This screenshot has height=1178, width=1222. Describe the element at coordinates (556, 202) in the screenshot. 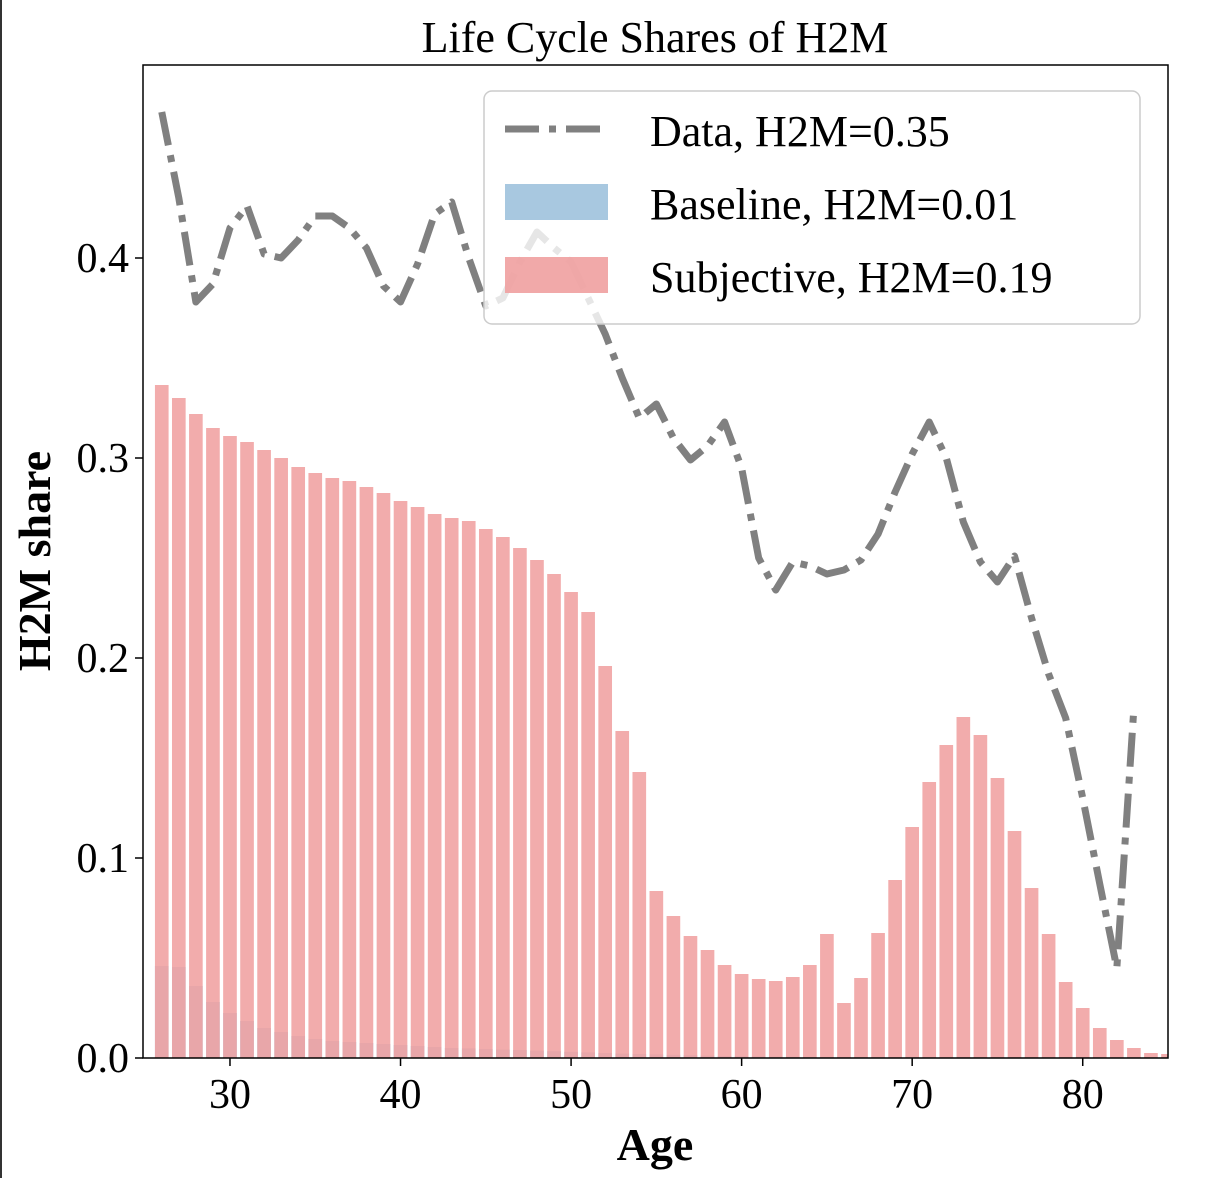

I see `legend-swatch-baseline` at that location.